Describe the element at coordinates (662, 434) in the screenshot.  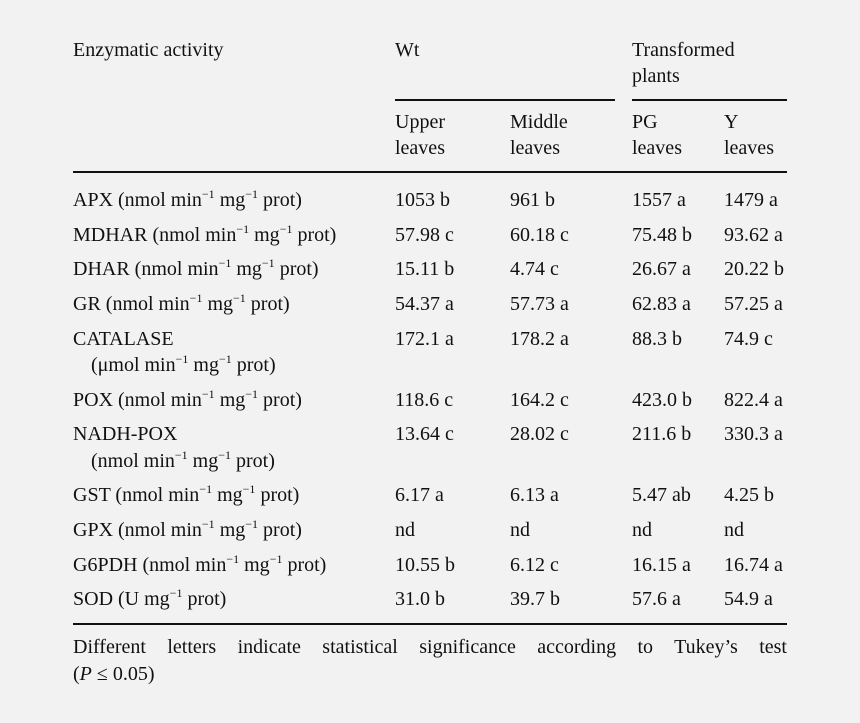
I see `table-cell: 211.6 b` at that location.